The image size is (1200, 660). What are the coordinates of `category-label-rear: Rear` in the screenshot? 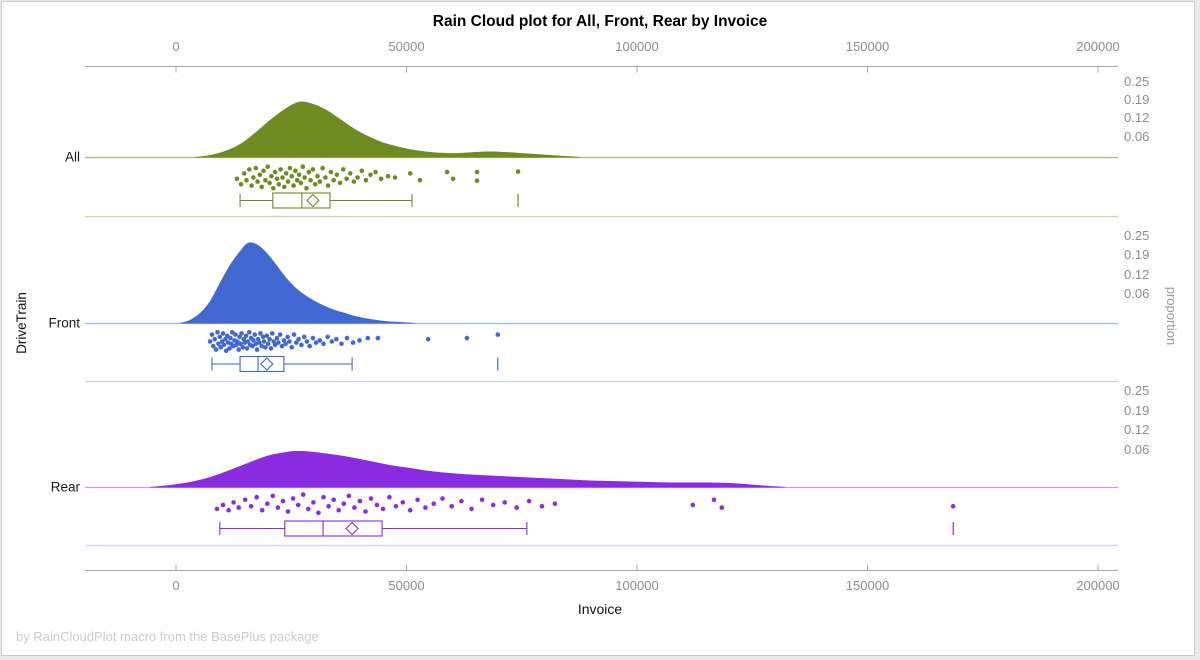 It's located at (66, 487).